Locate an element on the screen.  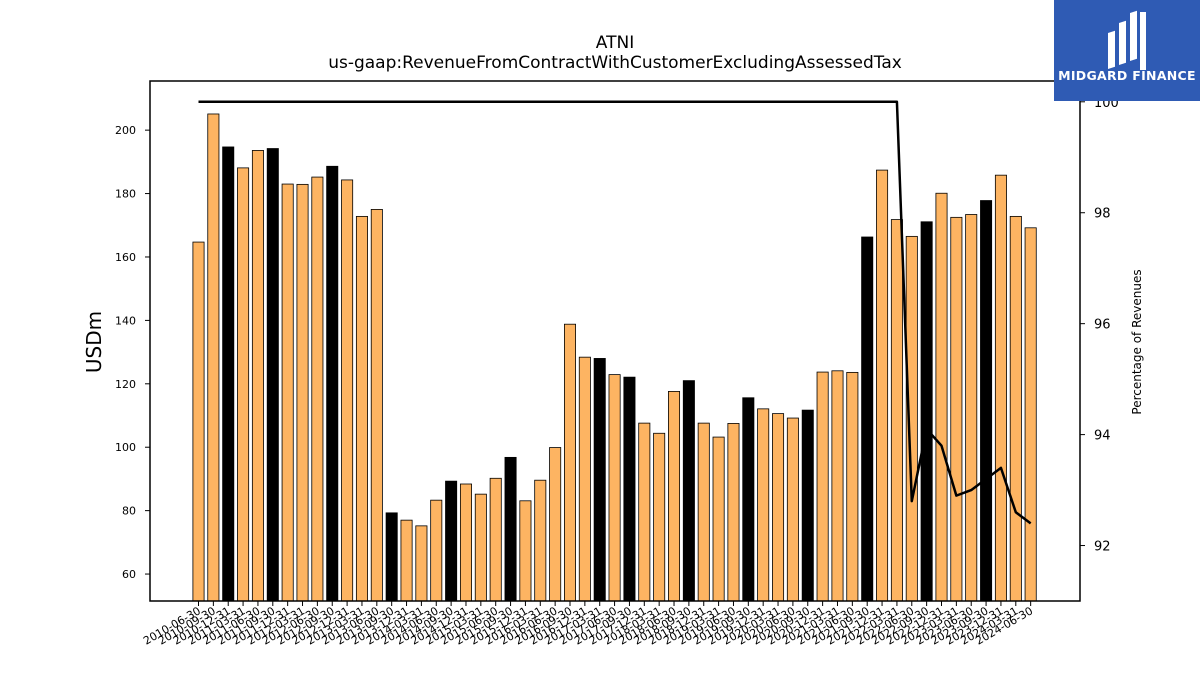
y-tick-label: 160 is located at coordinates (125, 257).